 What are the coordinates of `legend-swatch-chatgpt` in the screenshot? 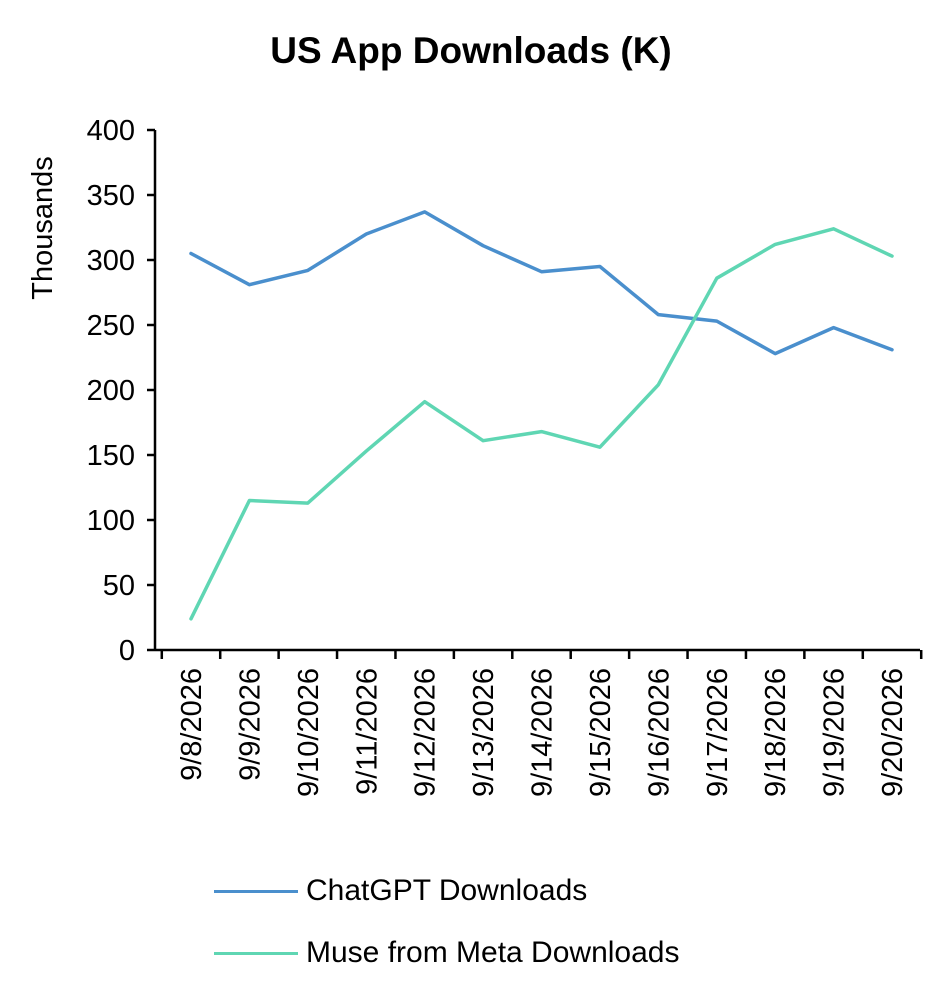 It's located at (256, 891).